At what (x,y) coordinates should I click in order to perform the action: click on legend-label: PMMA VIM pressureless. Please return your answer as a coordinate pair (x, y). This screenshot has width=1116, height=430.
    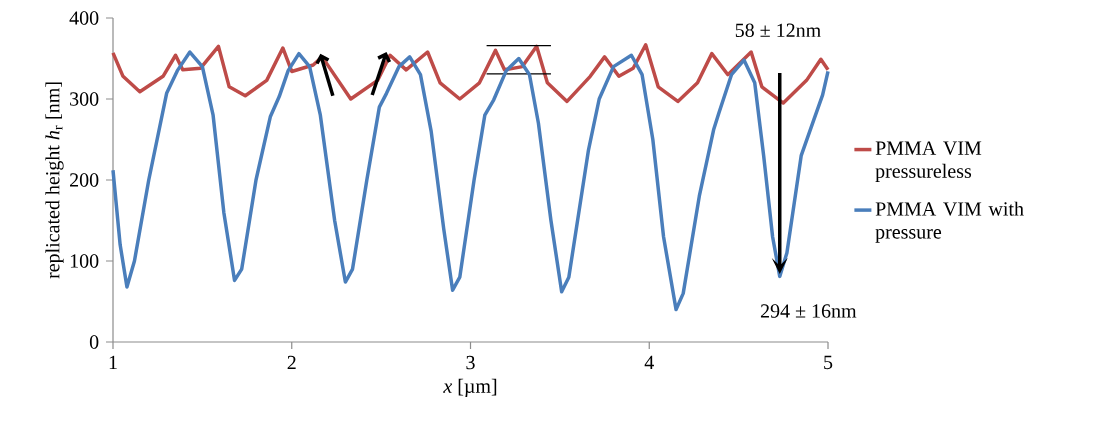
    Looking at the image, I should click on (928, 161).